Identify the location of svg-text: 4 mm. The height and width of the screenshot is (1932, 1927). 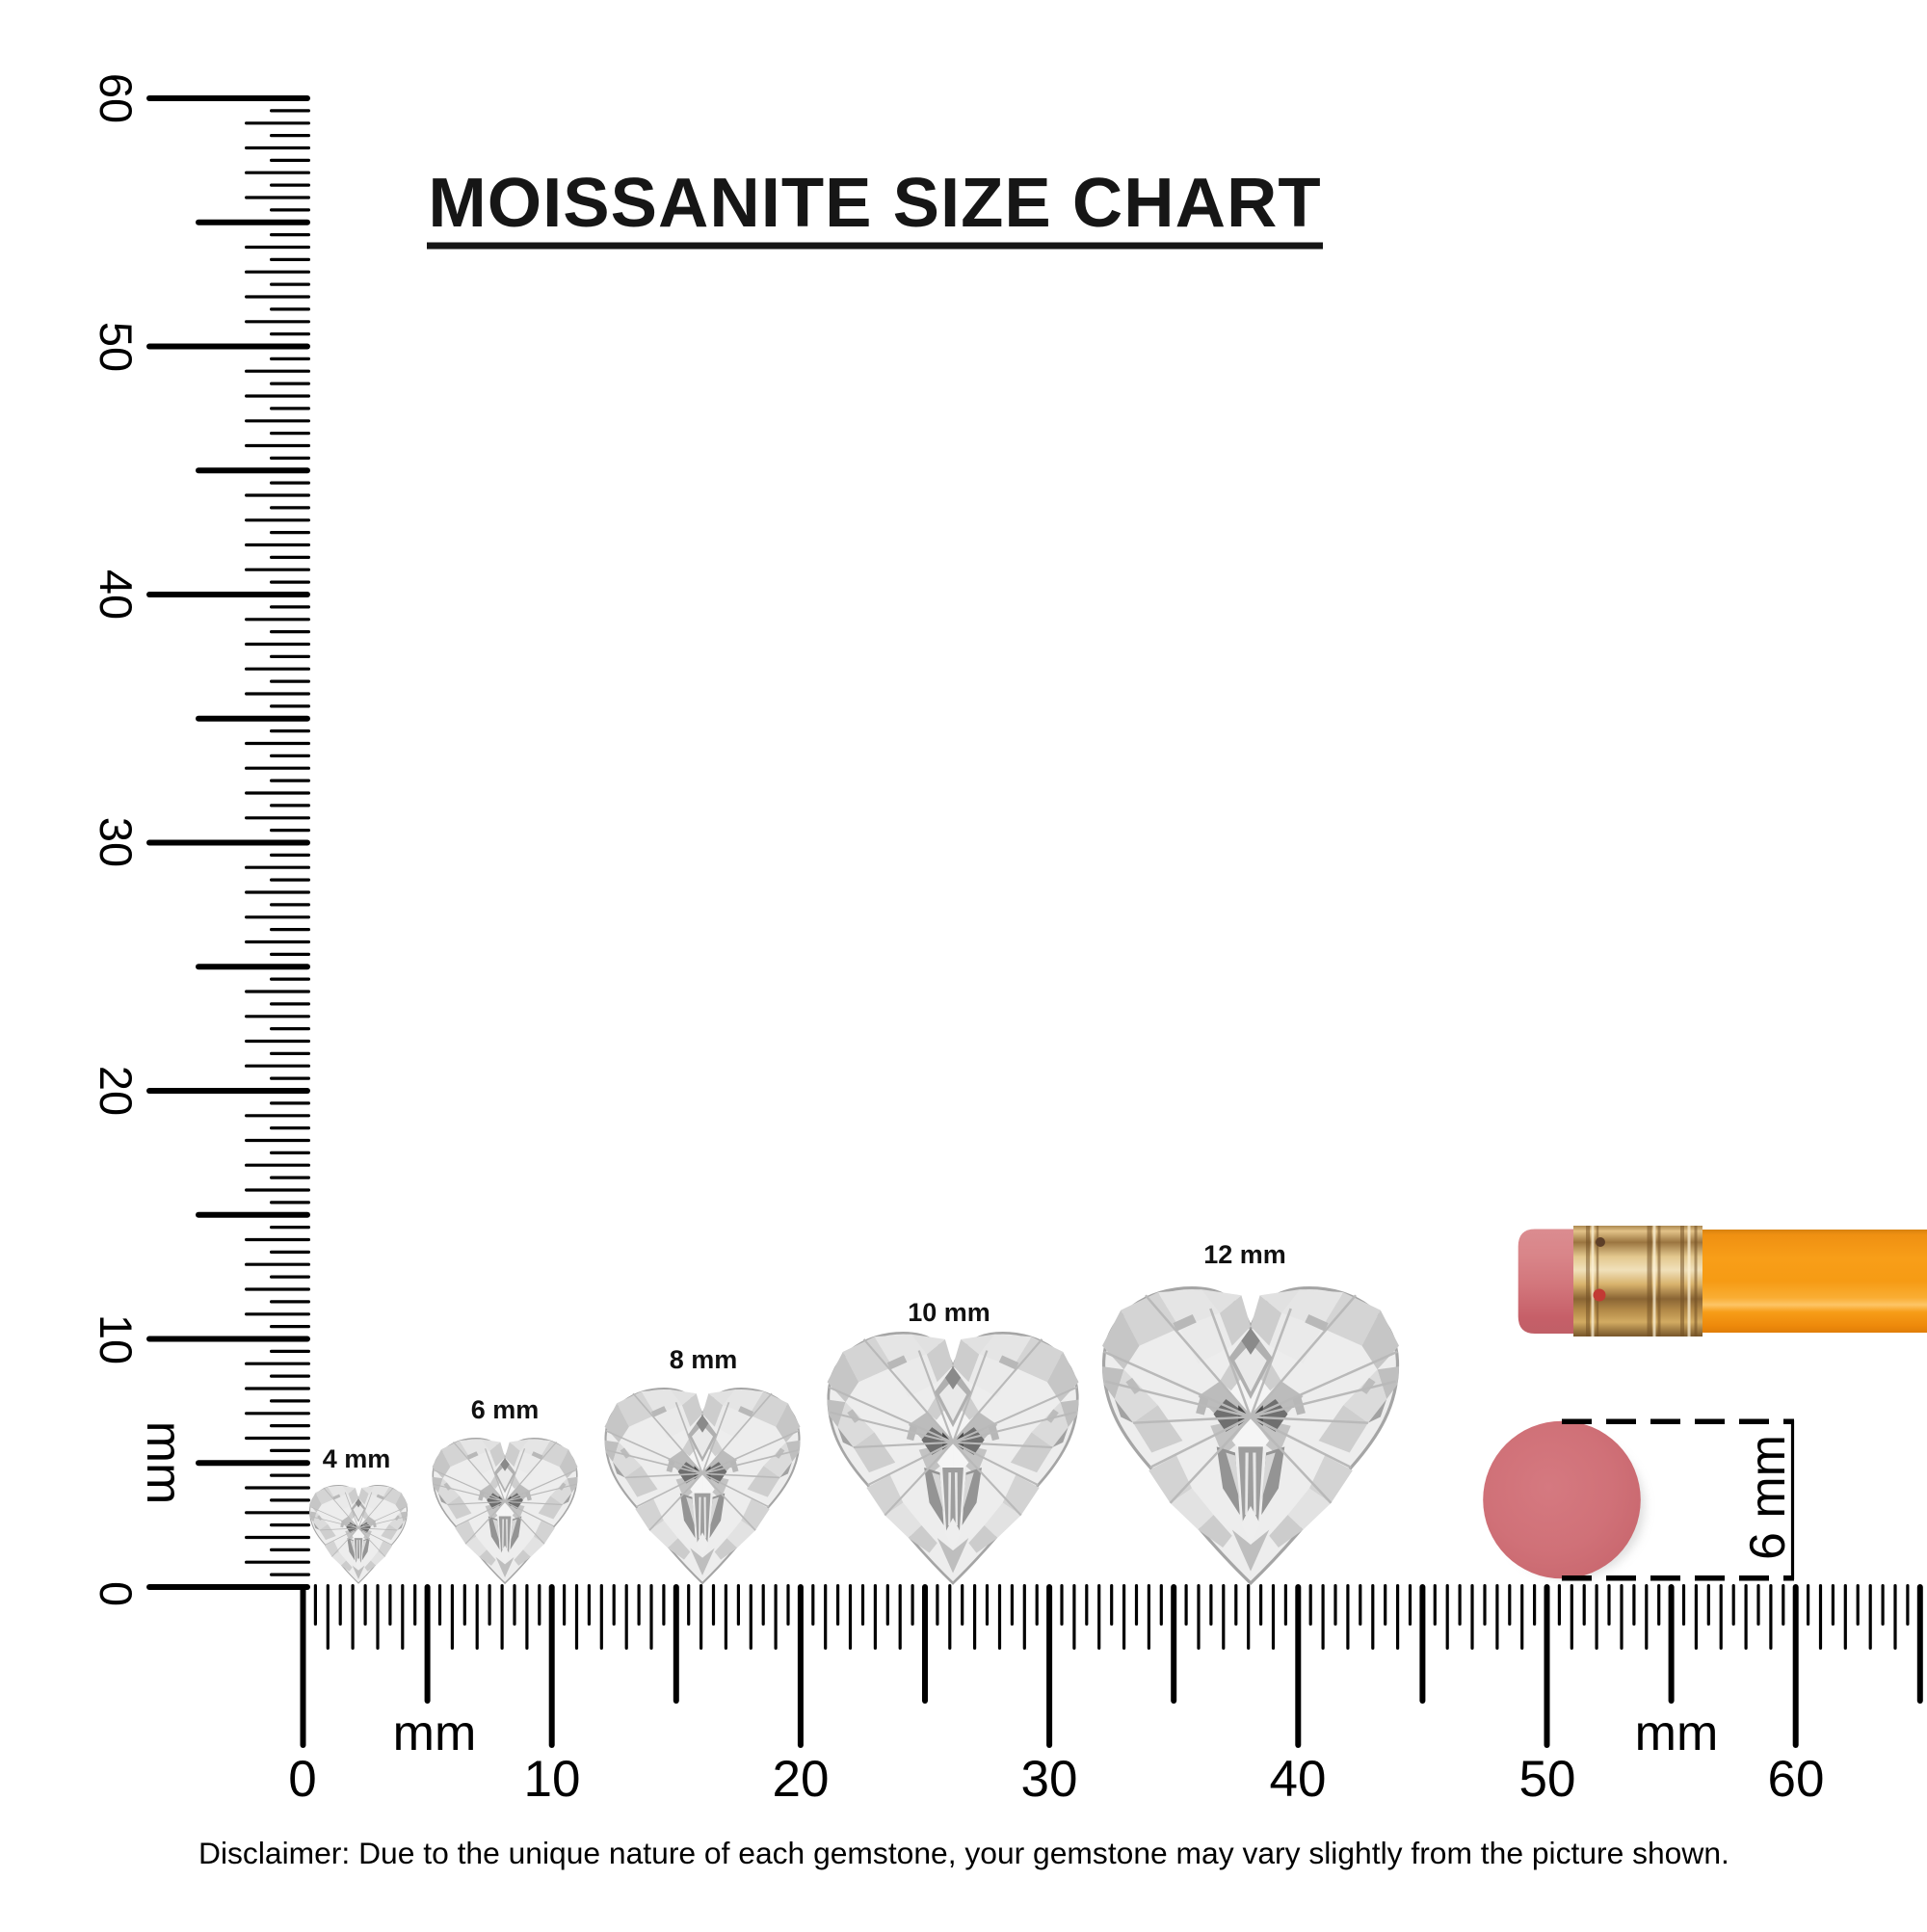
(357, 1458).